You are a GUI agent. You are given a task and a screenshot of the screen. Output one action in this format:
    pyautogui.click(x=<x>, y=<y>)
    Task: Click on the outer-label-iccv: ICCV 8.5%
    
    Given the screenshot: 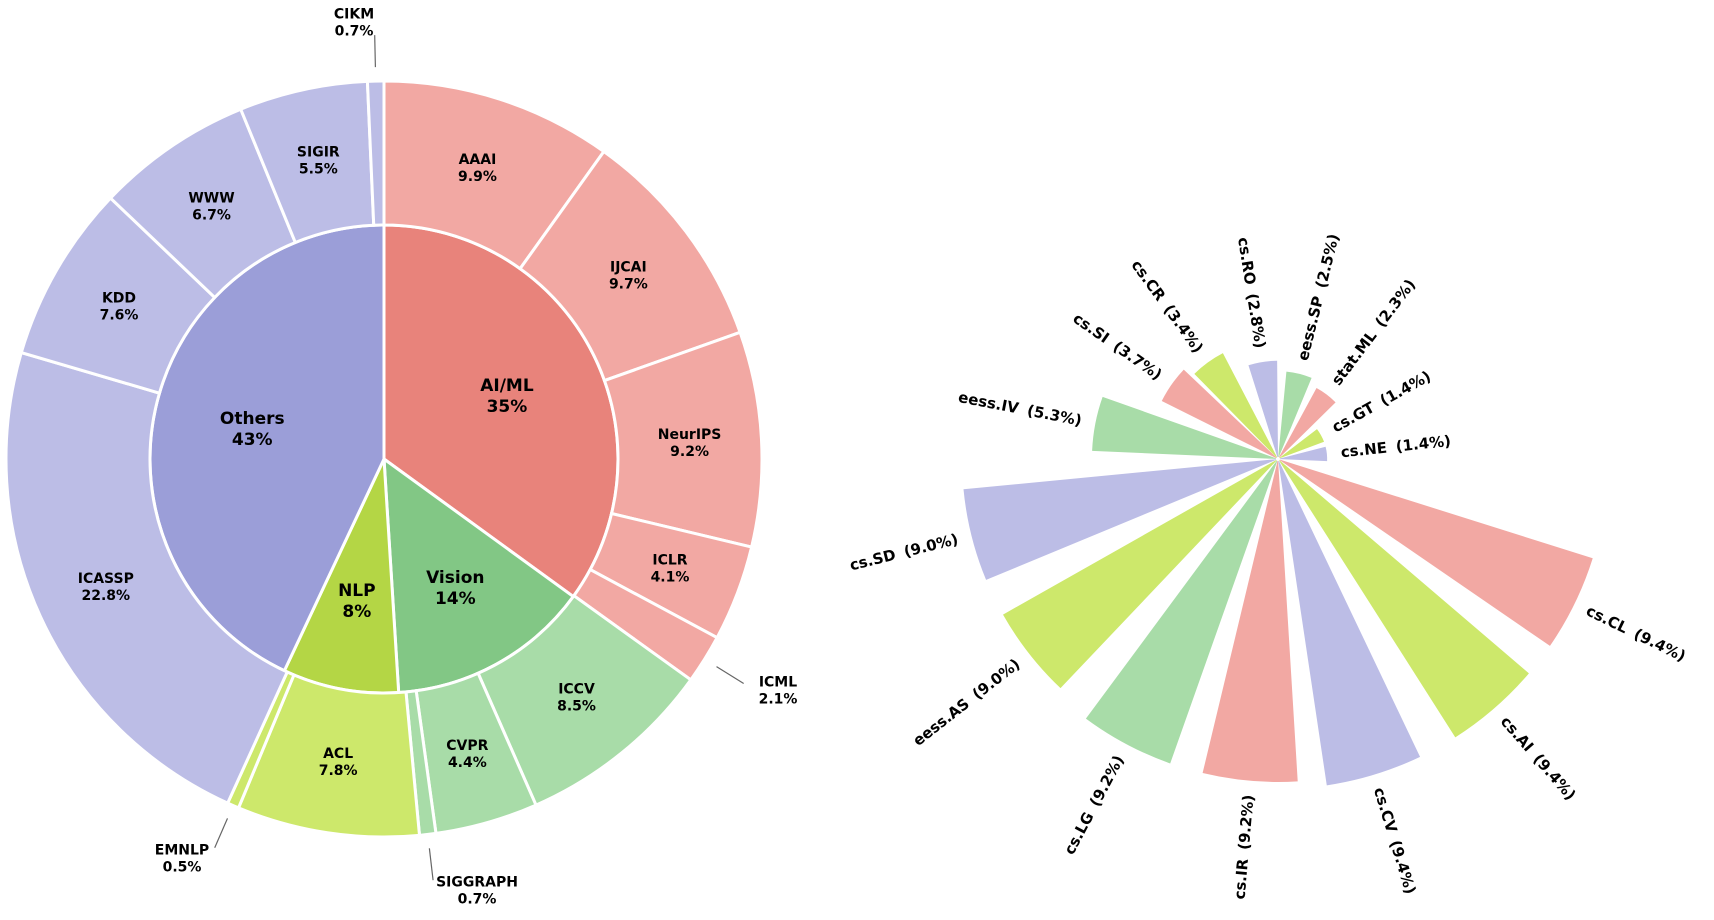 What is the action you would take?
    pyautogui.click(x=576, y=697)
    